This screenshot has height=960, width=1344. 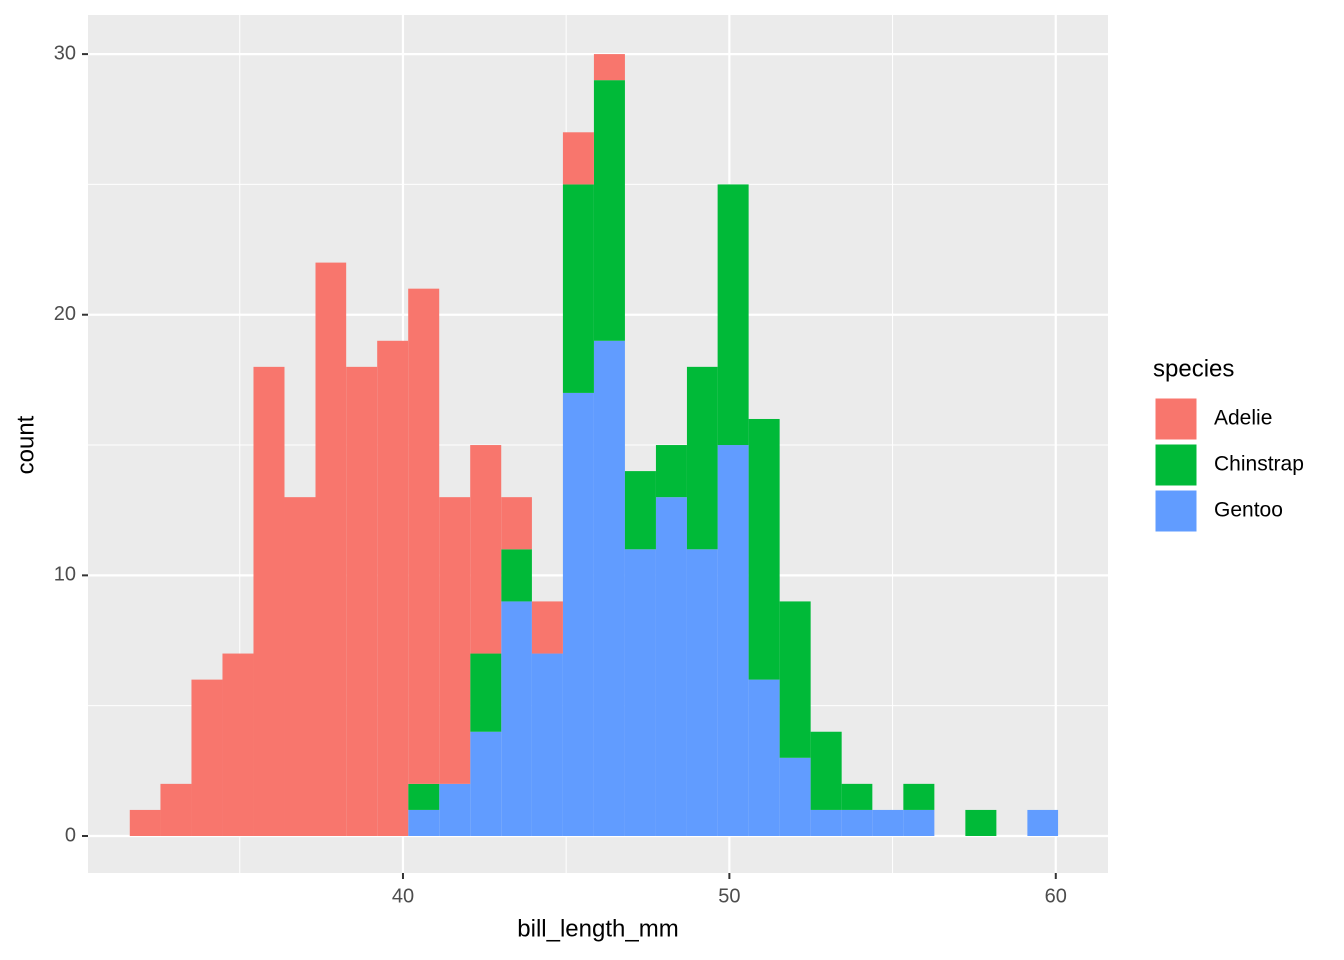 I want to click on legend-title: species, so click(x=1193, y=368).